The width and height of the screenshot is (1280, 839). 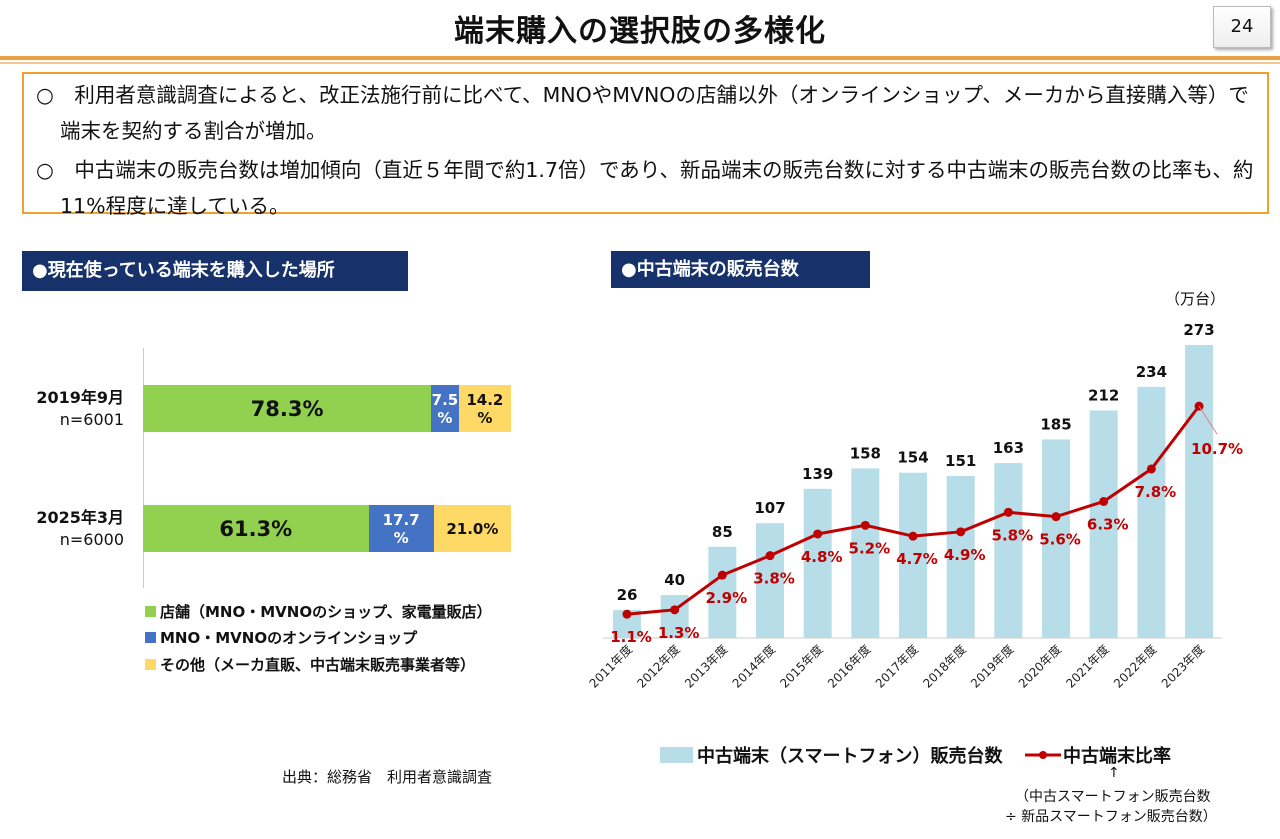 I want to click on x-tick-label: 2012年度, so click(x=658, y=666).